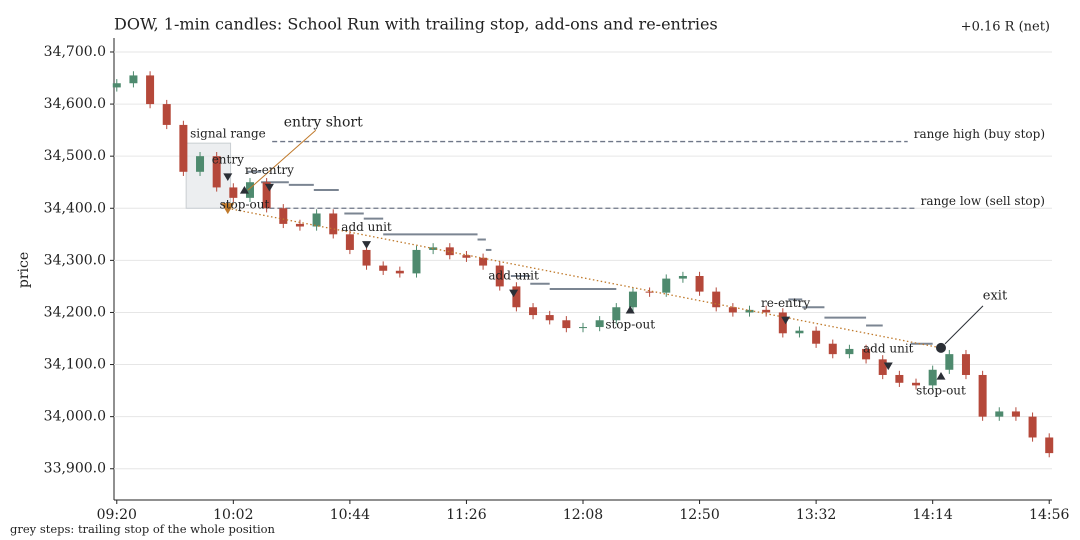 This screenshot has height=540, width=1080. Describe the element at coordinates (228, 160) in the screenshot. I see `trade-label: entry` at that location.